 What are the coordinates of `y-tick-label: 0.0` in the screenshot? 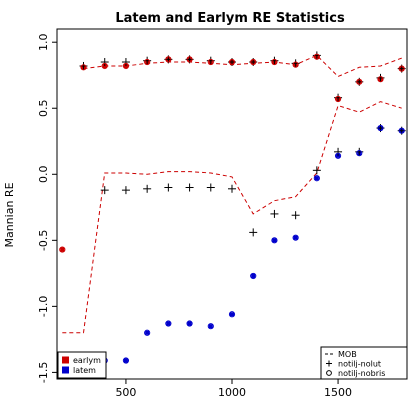 It's located at (43, 175).